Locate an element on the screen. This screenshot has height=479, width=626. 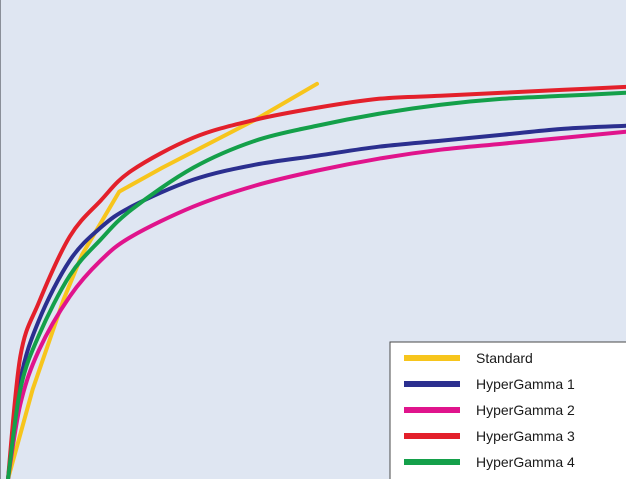
legend-item: HyperGamma 2 is located at coordinates (489, 410).